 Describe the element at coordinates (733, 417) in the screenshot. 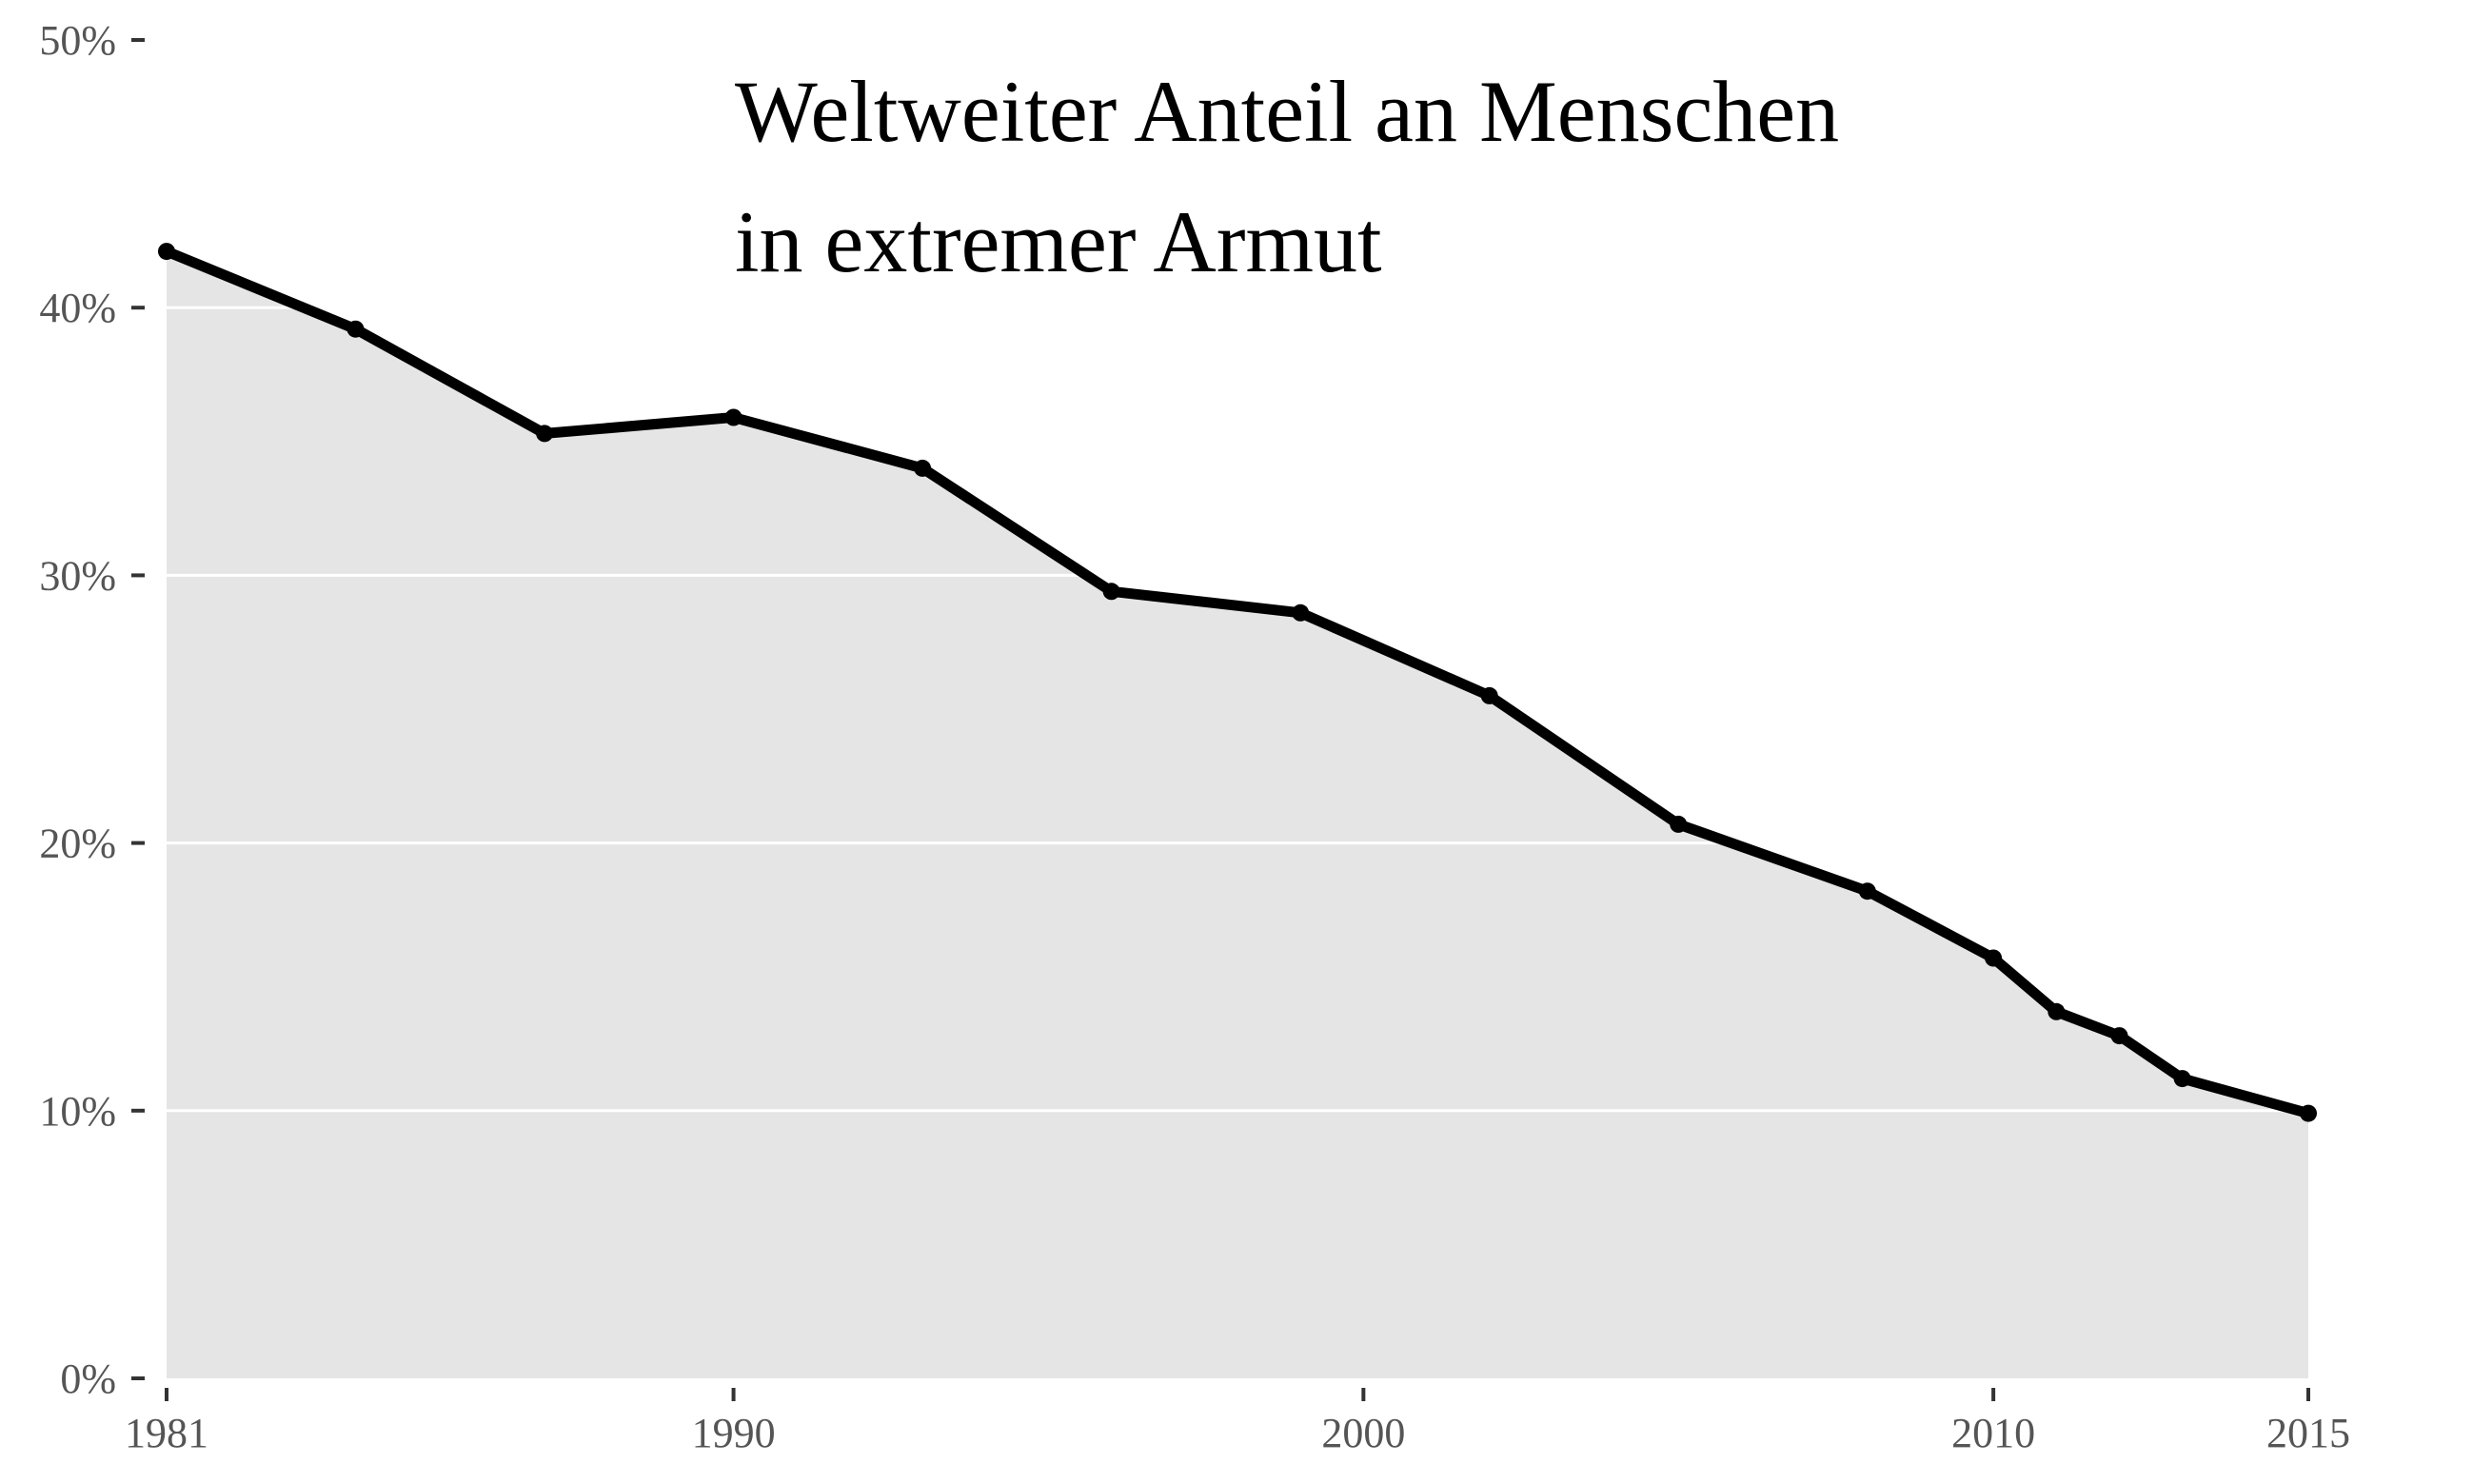

I see `data-point-1990` at that location.